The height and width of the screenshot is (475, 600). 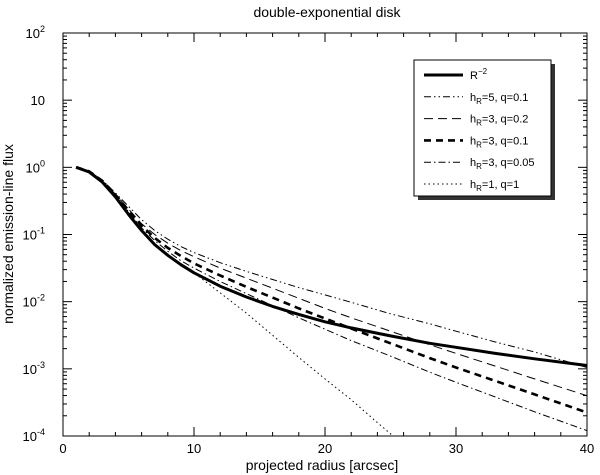 I want to click on legend-label-6: hR=1, q=1, so click(x=494, y=186).